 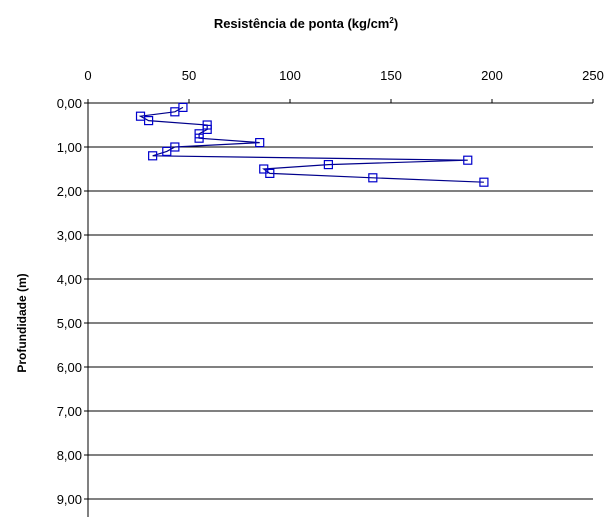 I want to click on x-tick-label: 100, so click(x=290, y=75).